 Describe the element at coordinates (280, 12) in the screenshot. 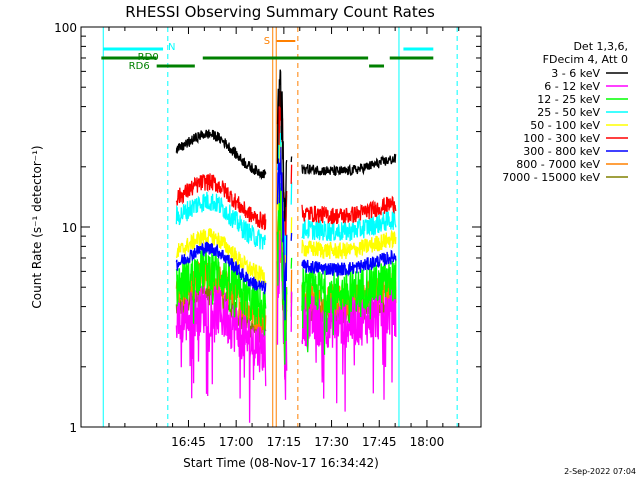

I see `chart-title: RHESSI Observing Summary Count Rates` at that location.